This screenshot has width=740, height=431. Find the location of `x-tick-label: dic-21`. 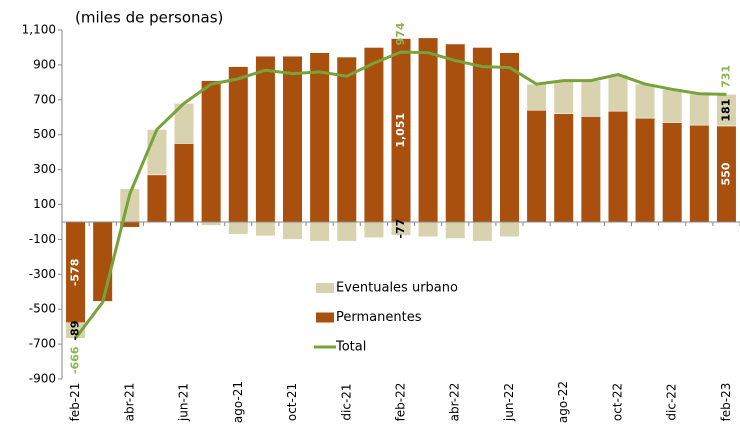

x-tick-label: dic-21 is located at coordinates (346, 401).